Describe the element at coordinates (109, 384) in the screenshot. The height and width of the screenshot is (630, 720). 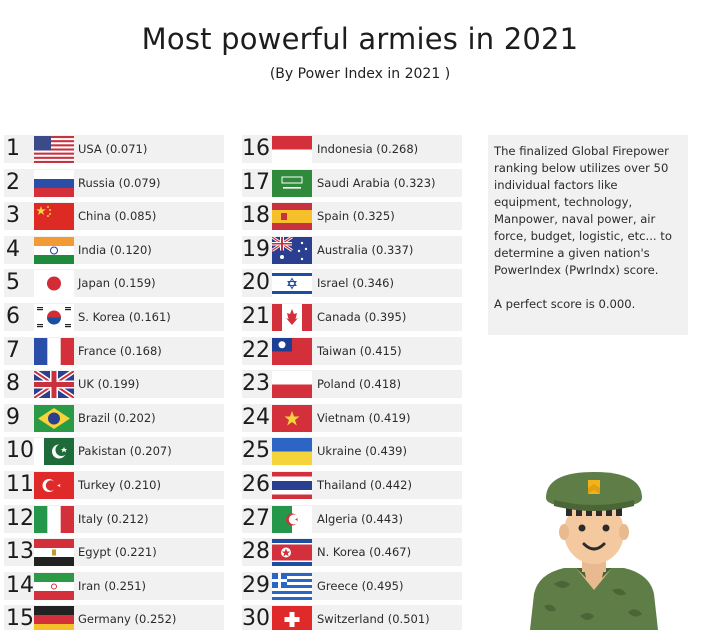
I see `country-label: UK (0.199)` at that location.